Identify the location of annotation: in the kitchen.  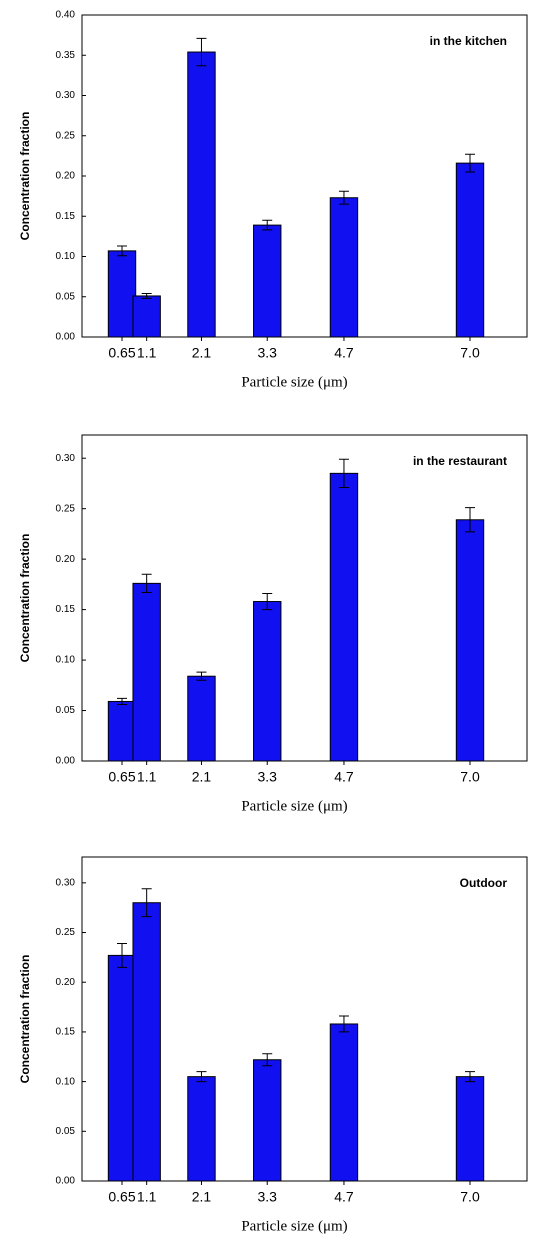
(468, 41).